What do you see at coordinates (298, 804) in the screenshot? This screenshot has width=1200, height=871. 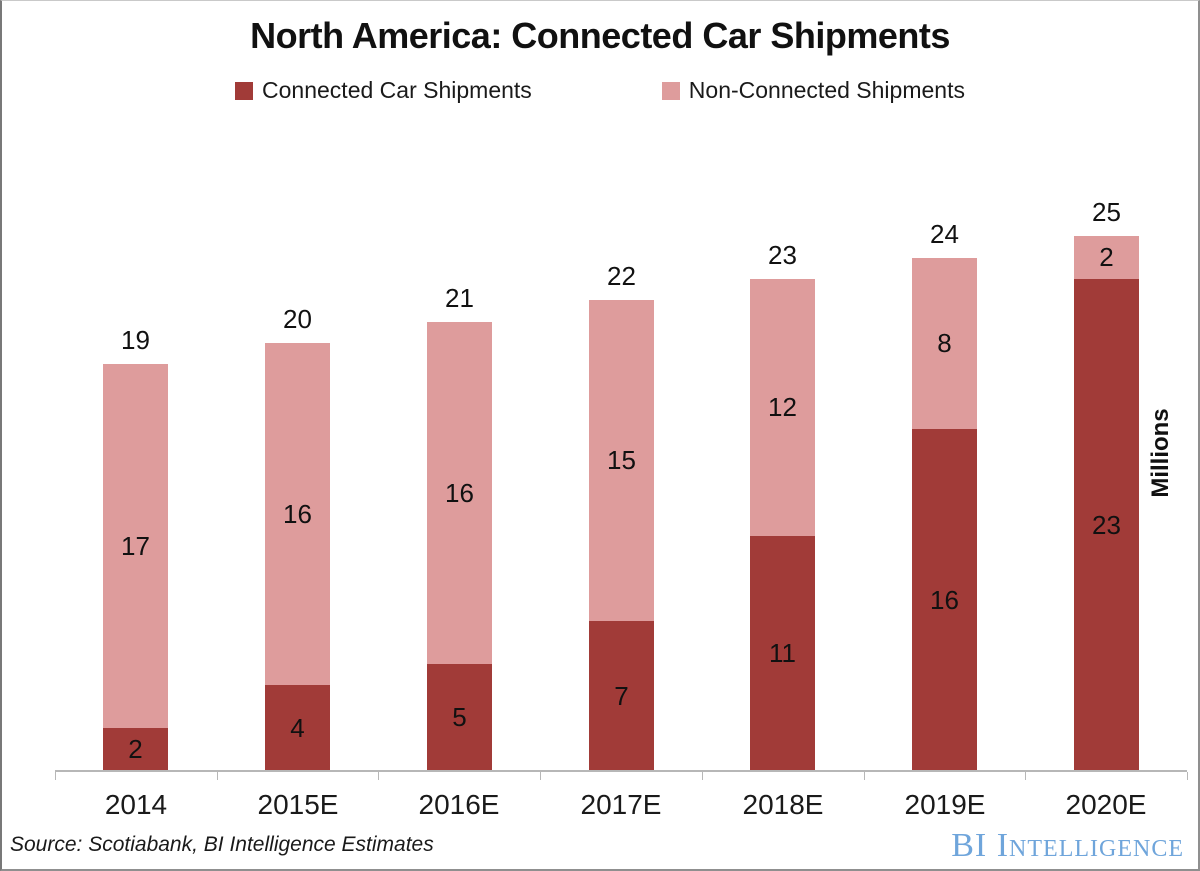 I see `x-axis-label-2015E: 2015E` at bounding box center [298, 804].